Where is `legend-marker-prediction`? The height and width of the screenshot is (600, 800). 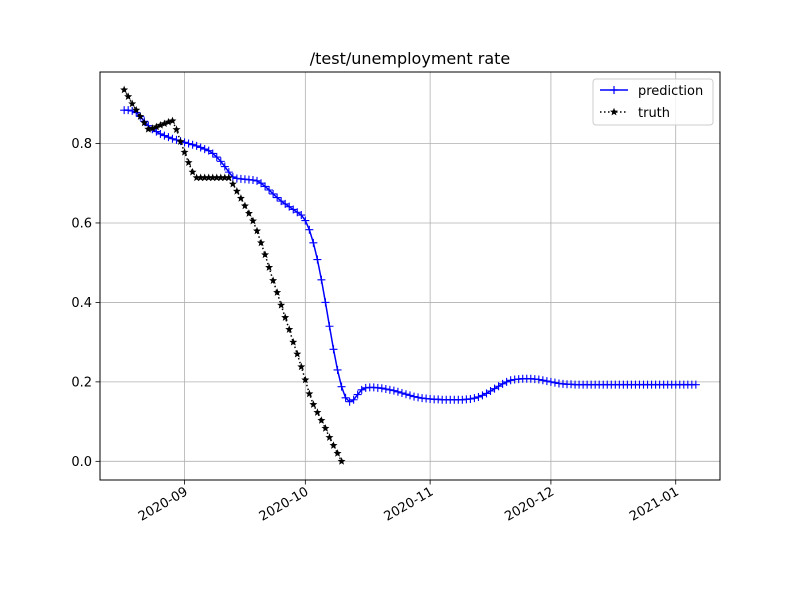
legend-marker-prediction is located at coordinates (614, 90).